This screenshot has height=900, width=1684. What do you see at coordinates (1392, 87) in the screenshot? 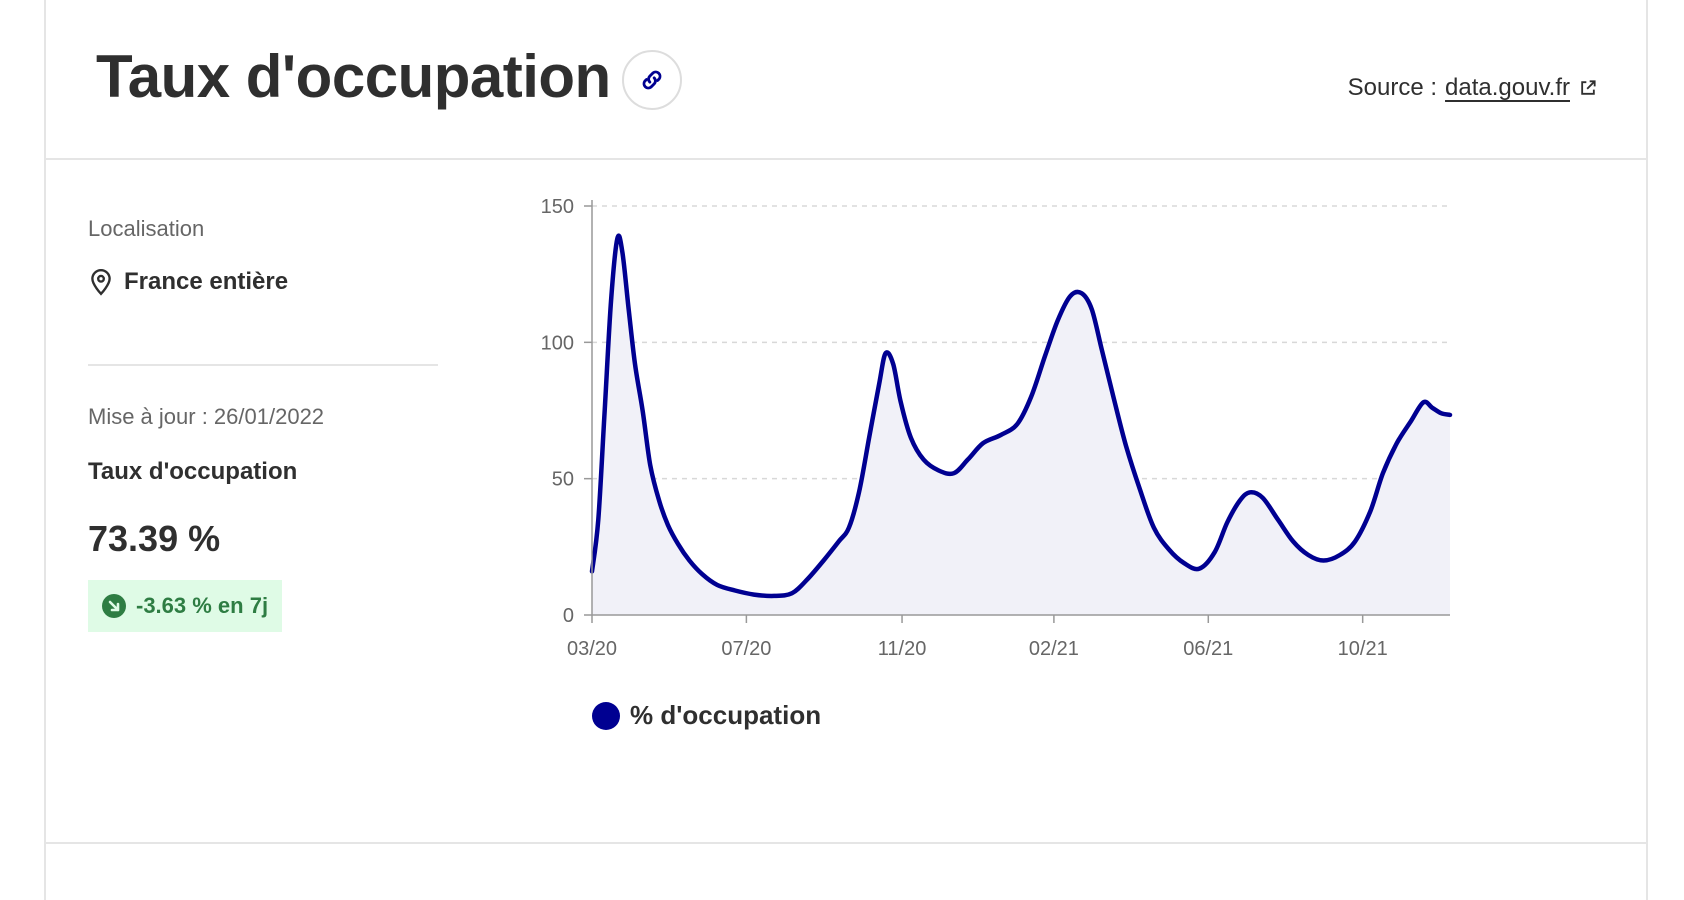
I see `source-prefix: Source :` at bounding box center [1392, 87].